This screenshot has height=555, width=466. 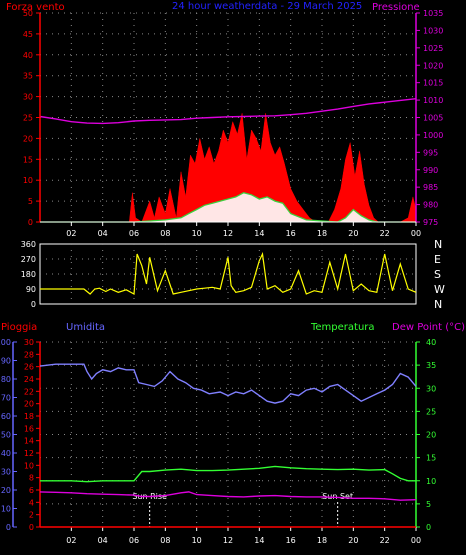 I want to click on pressure-tick-label: 1035, so click(x=433, y=13).